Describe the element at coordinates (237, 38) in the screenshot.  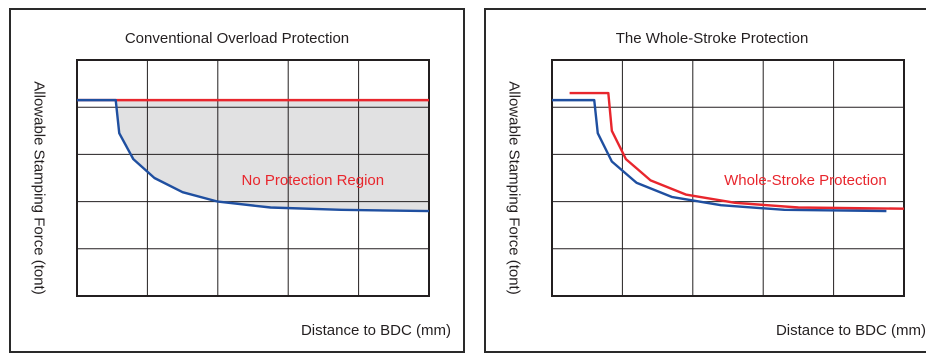
I see `chart-title: Conventional Overload Protection` at that location.